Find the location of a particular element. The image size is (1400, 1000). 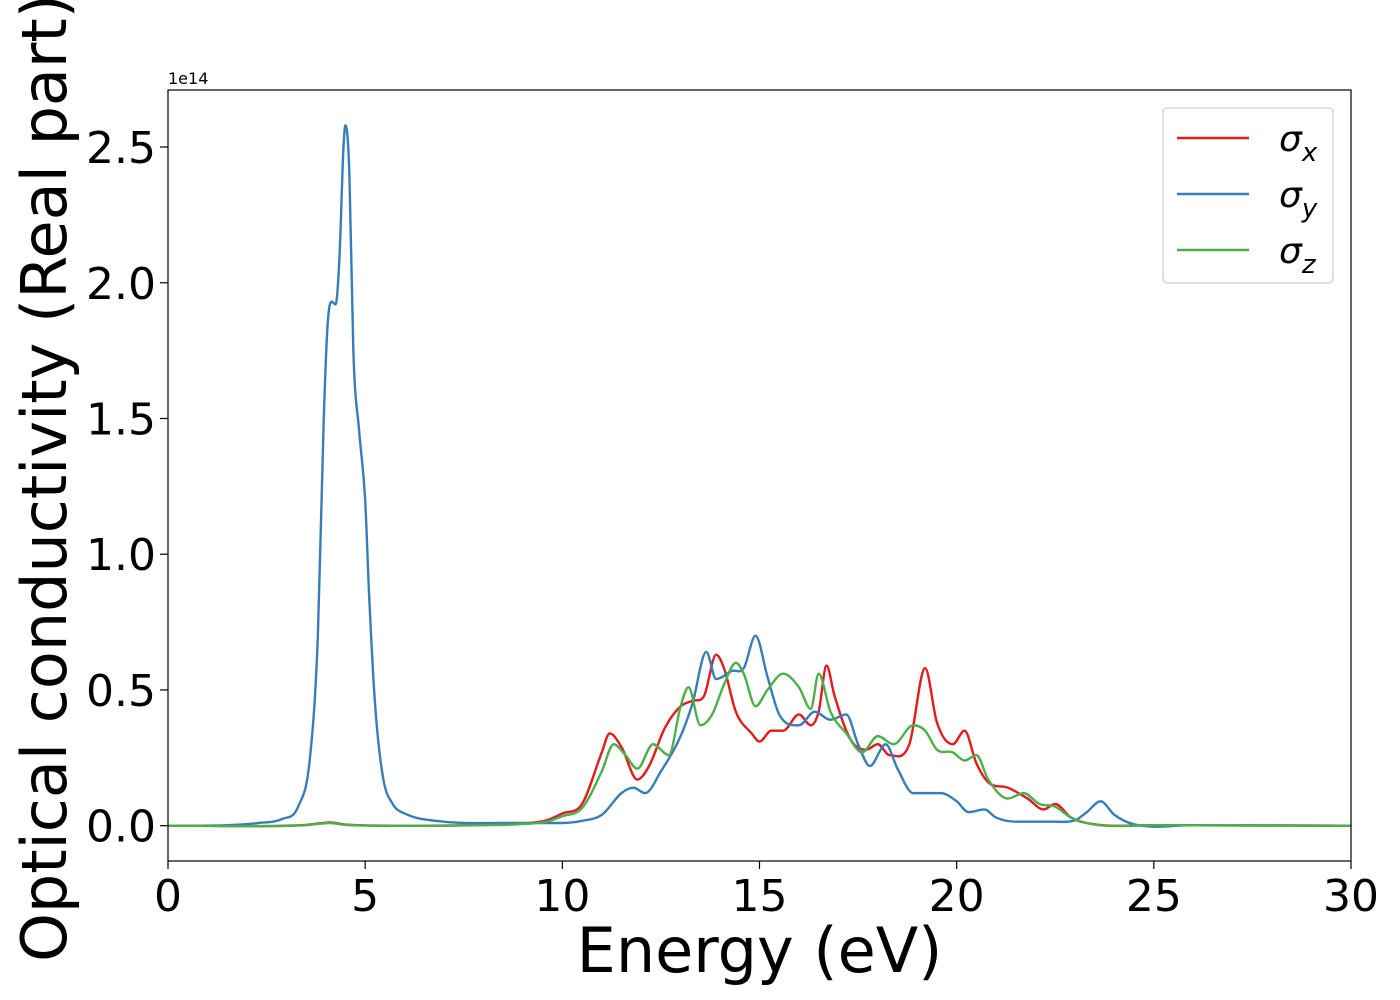

x-tick-label: 15 is located at coordinates (760, 896).